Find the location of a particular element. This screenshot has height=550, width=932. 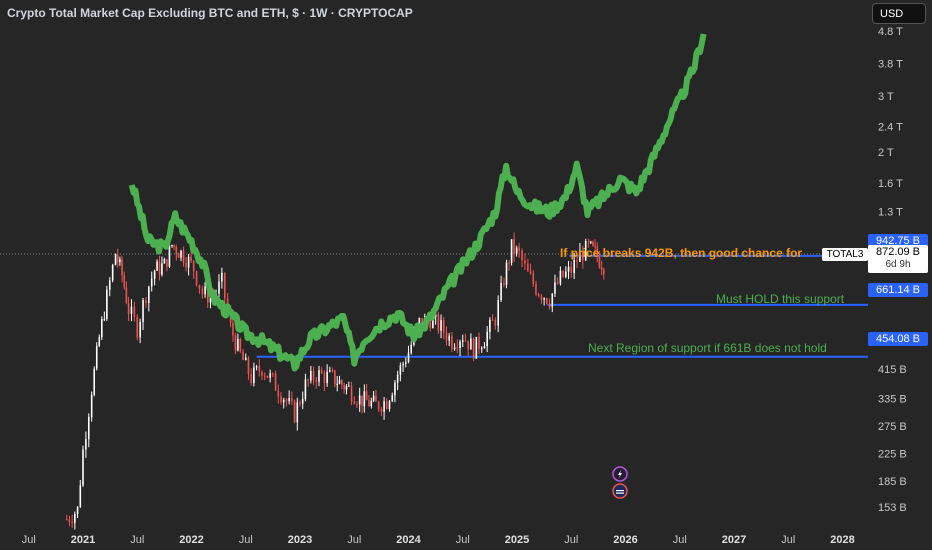

us-flag-icon is located at coordinates (620, 491).